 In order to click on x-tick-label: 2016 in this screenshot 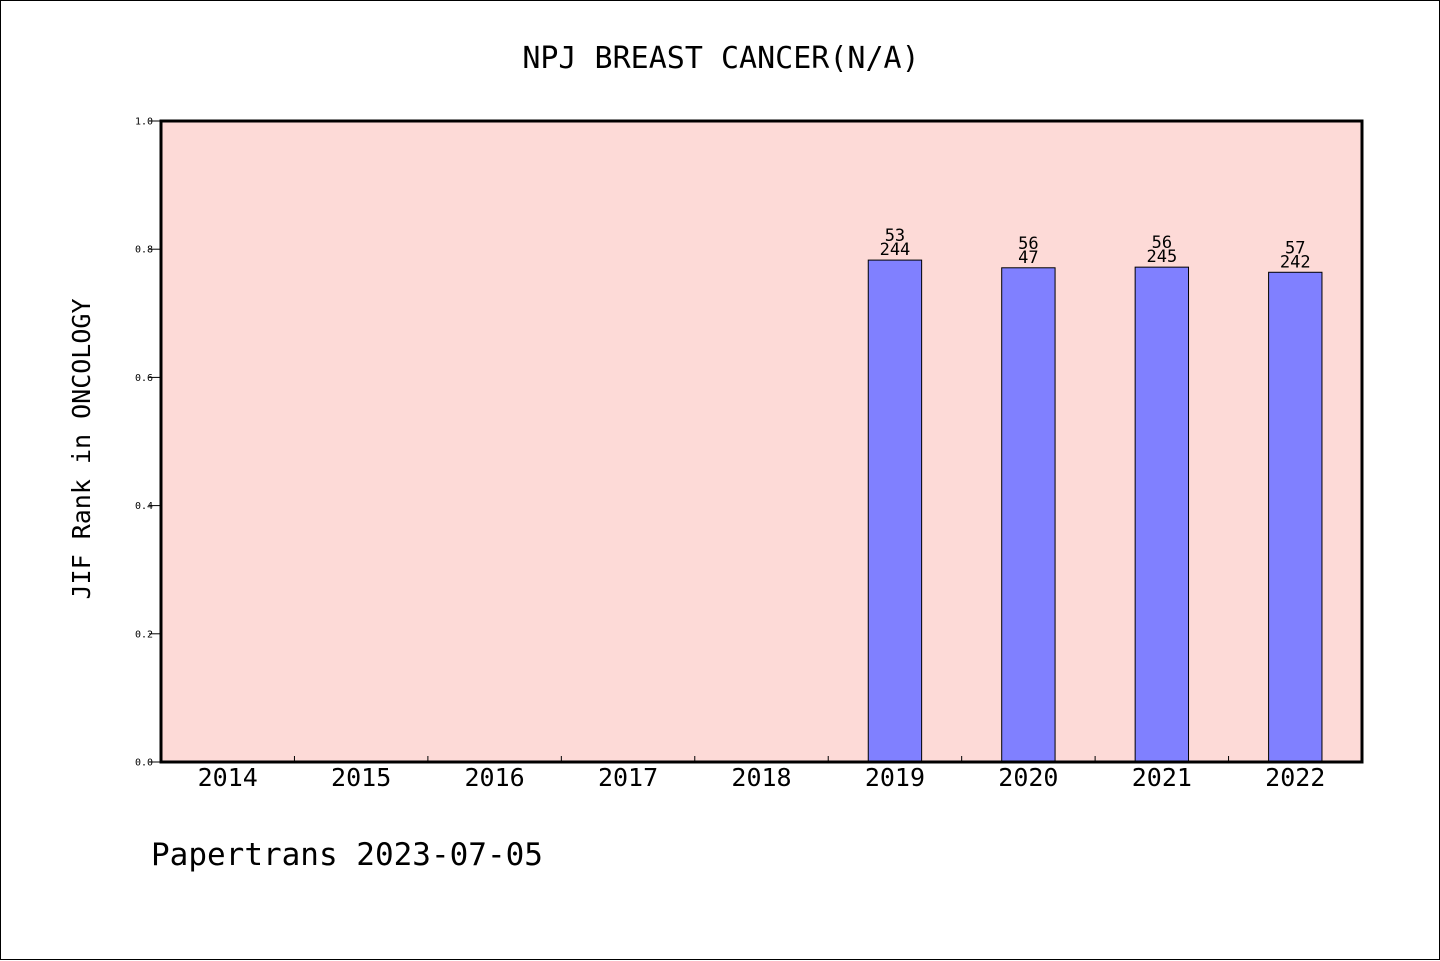, I will do `click(495, 777)`.